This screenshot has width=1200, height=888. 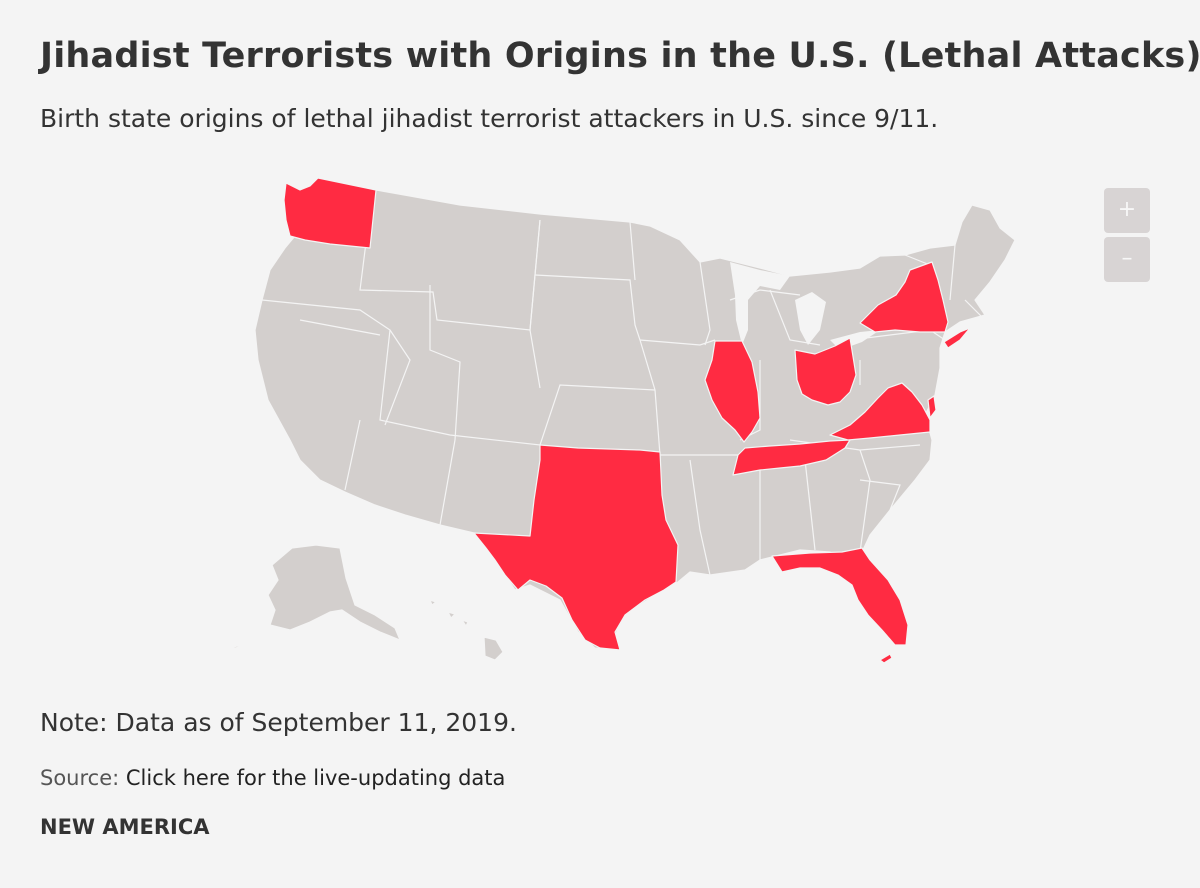 What do you see at coordinates (237, 645) in the screenshot?
I see `state-alaska-islands` at bounding box center [237, 645].